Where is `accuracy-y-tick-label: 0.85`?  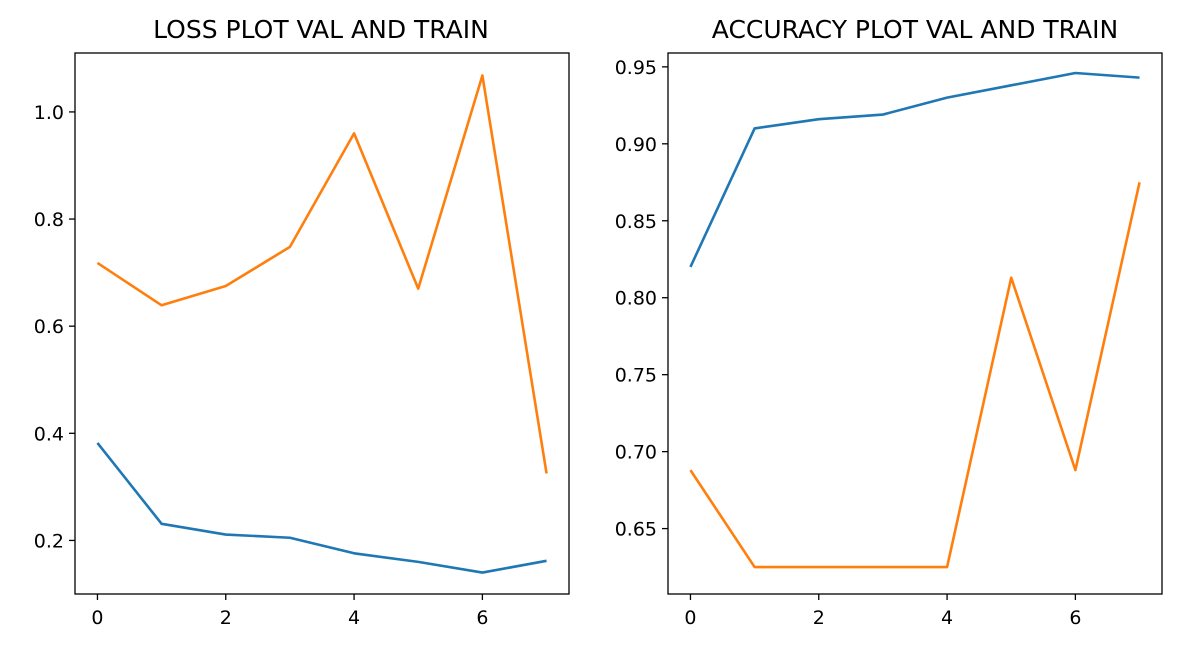
accuracy-y-tick-label: 0.85 is located at coordinates (636, 222).